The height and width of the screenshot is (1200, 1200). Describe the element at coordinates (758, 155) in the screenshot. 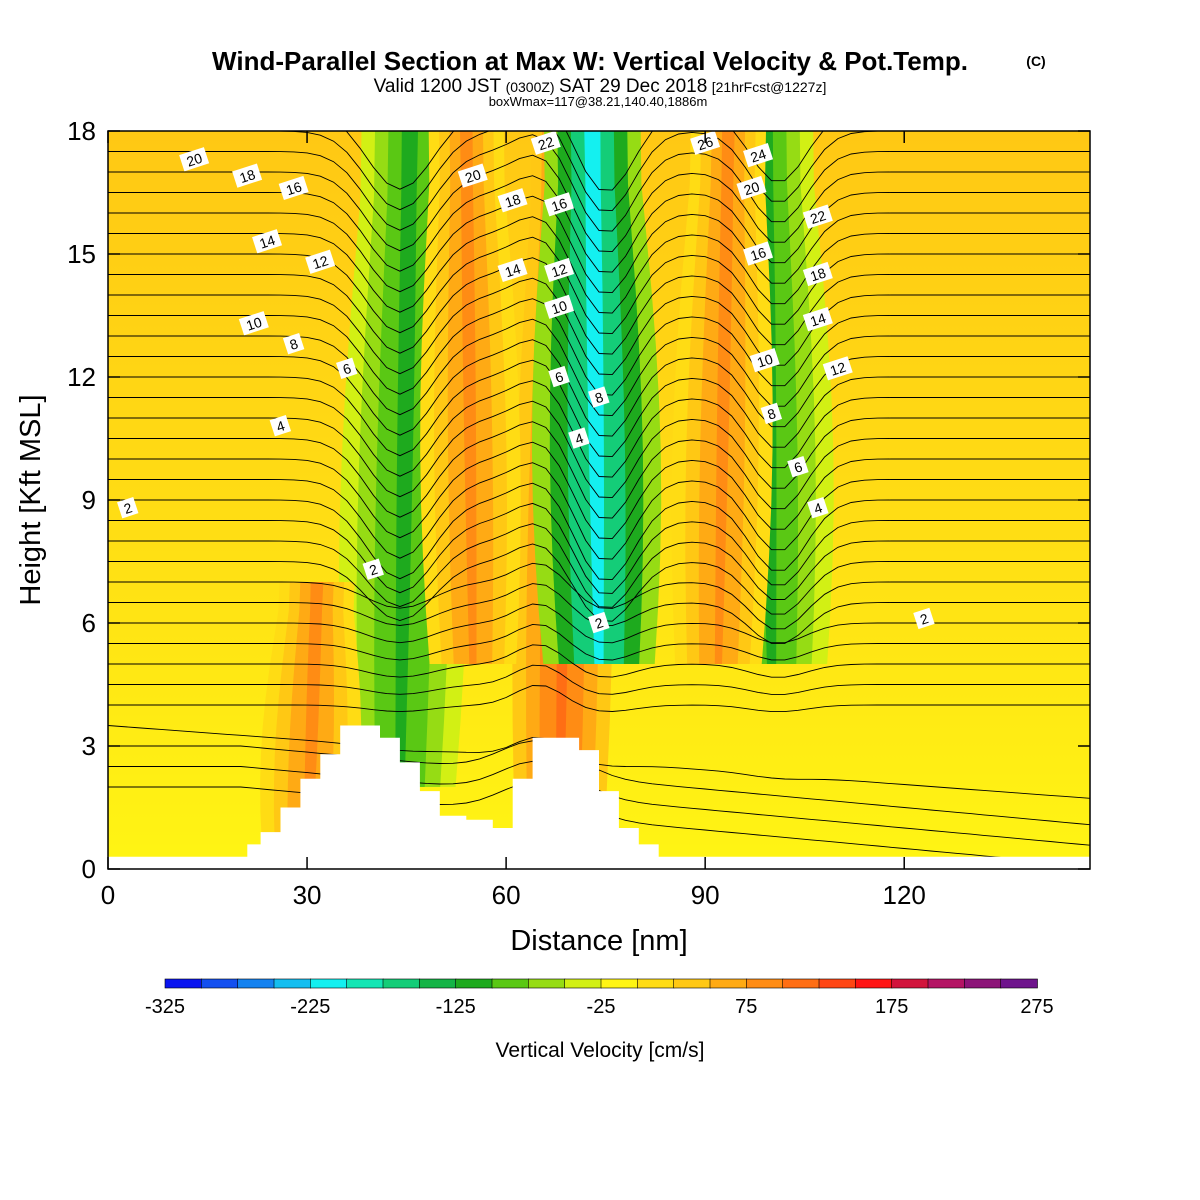

I see `contour-label: 24` at that location.